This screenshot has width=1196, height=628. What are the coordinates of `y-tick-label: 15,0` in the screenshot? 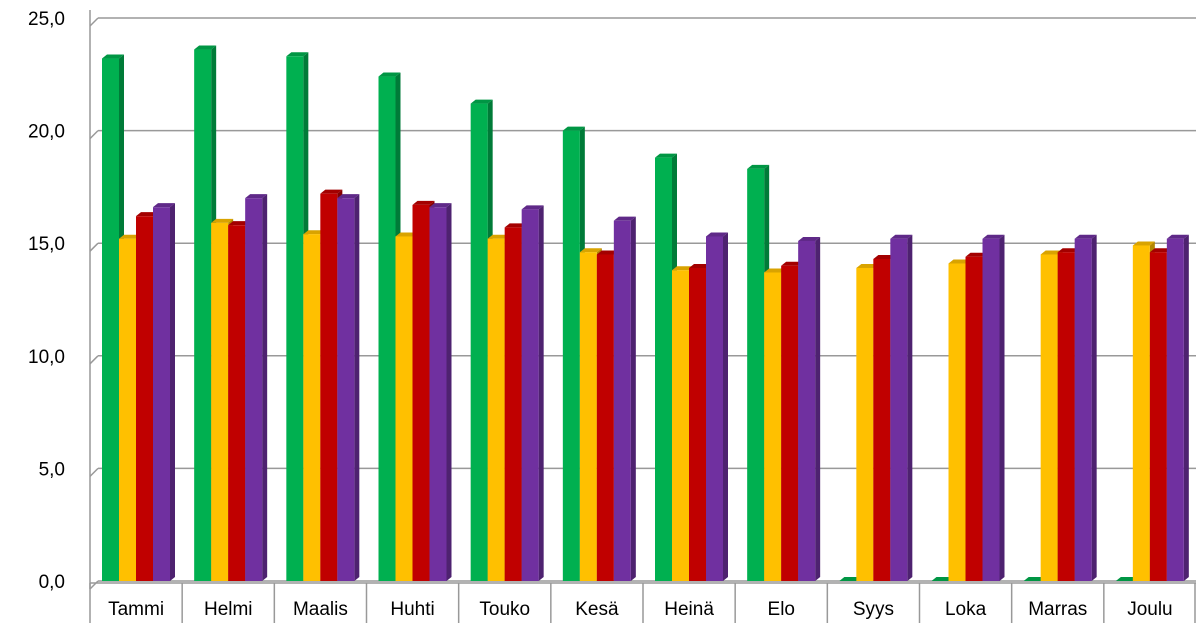 It's located at (46, 244).